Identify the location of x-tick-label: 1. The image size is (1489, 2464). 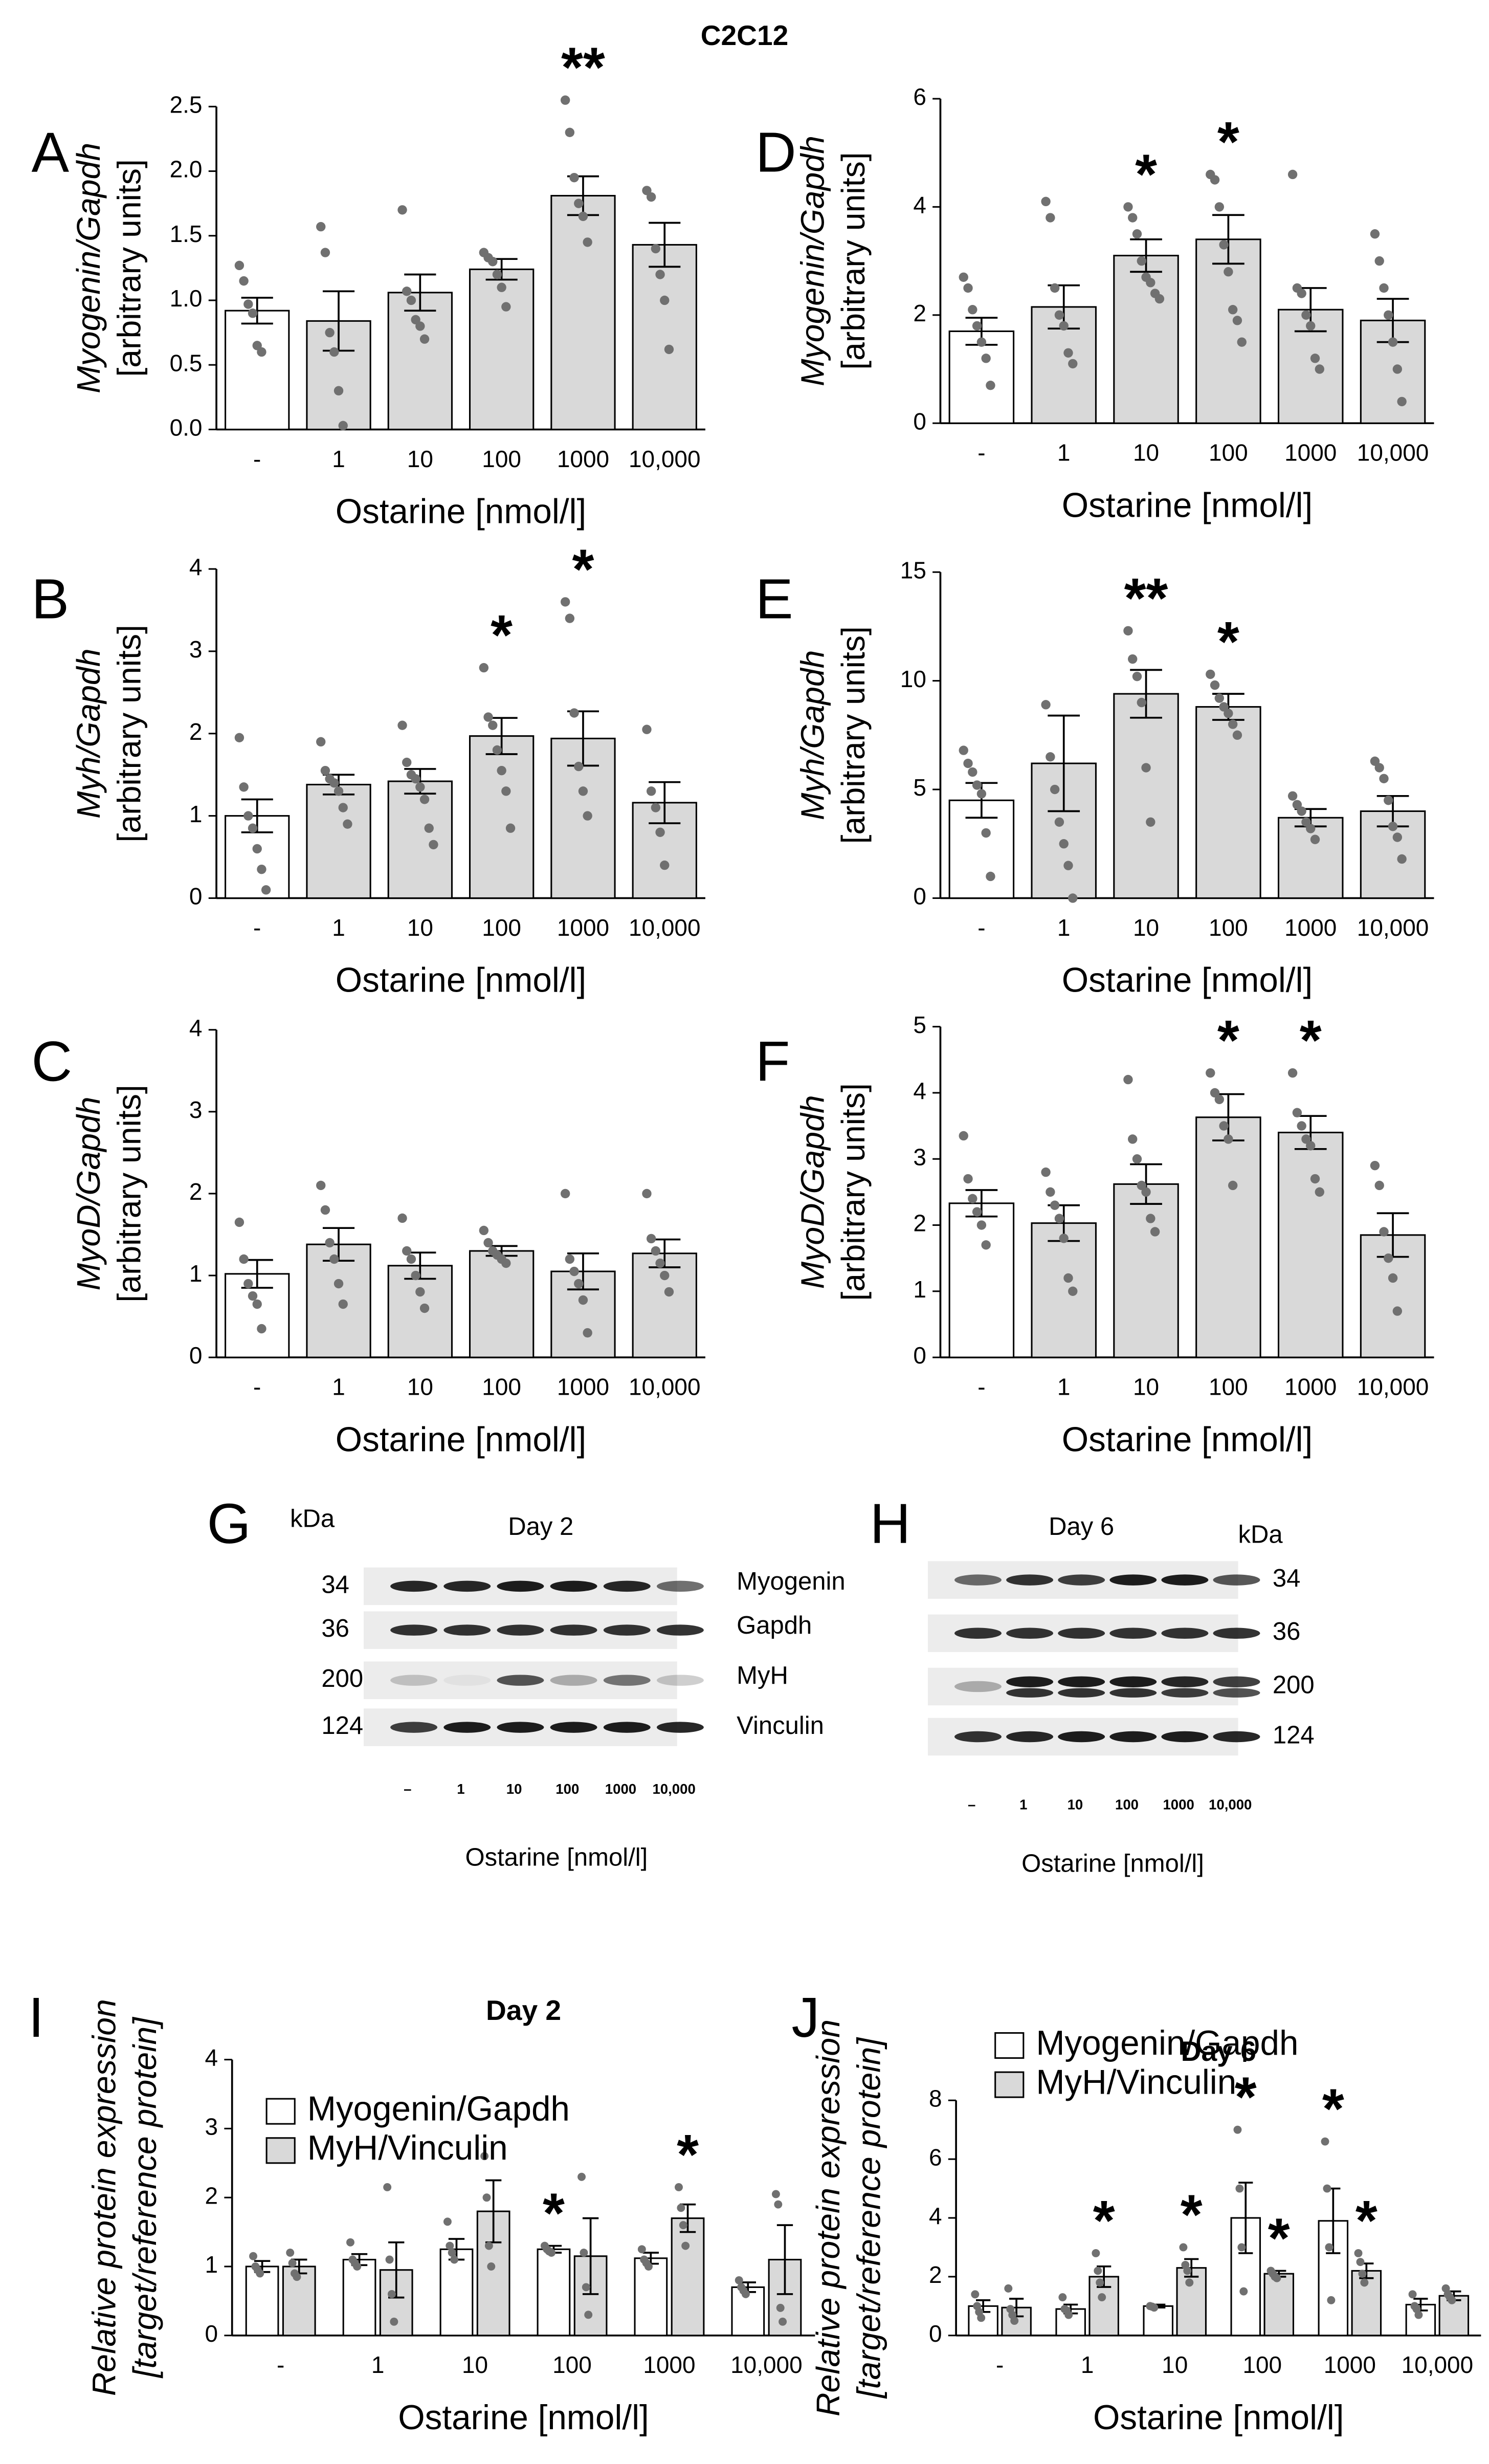
(1064, 453).